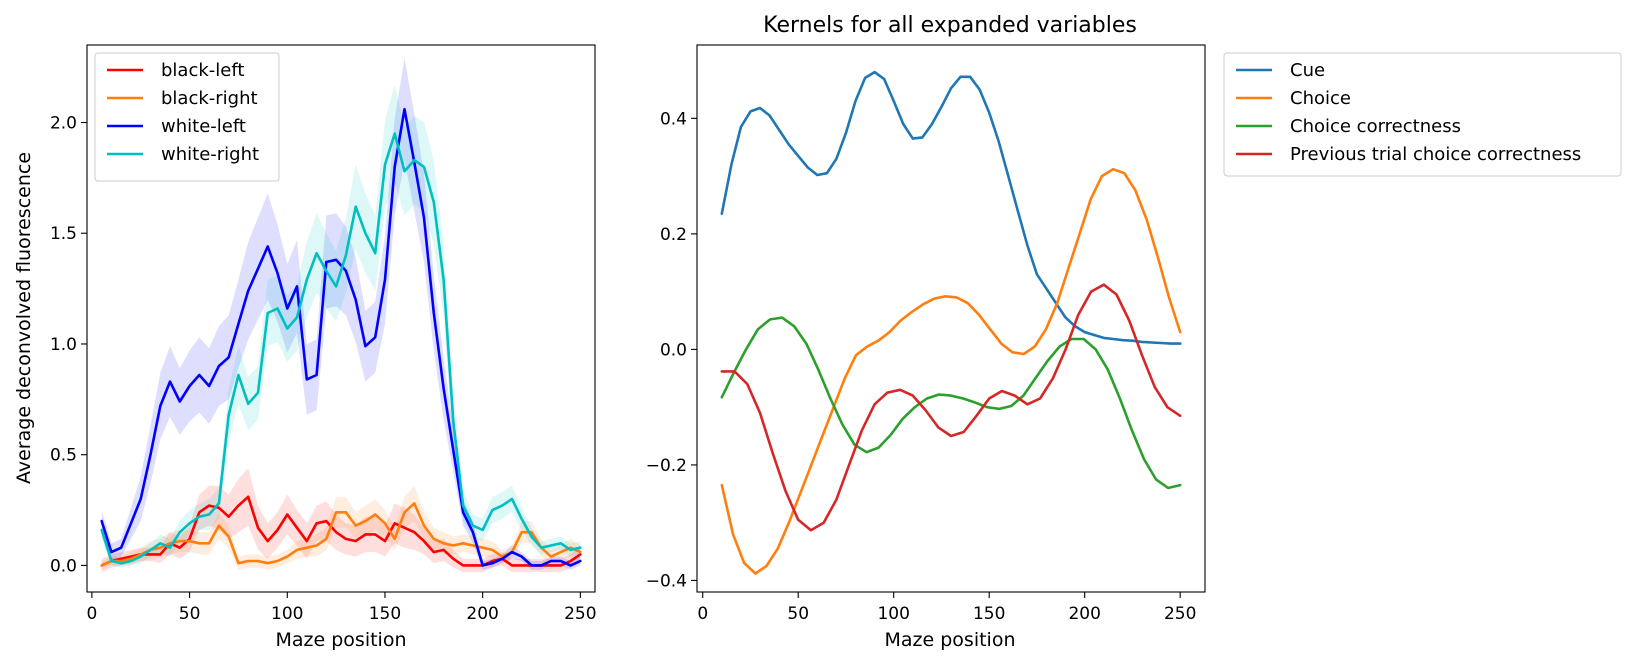  Describe the element at coordinates (209, 98) in the screenshot. I see `left-legend-label-black-right: black-right` at that location.